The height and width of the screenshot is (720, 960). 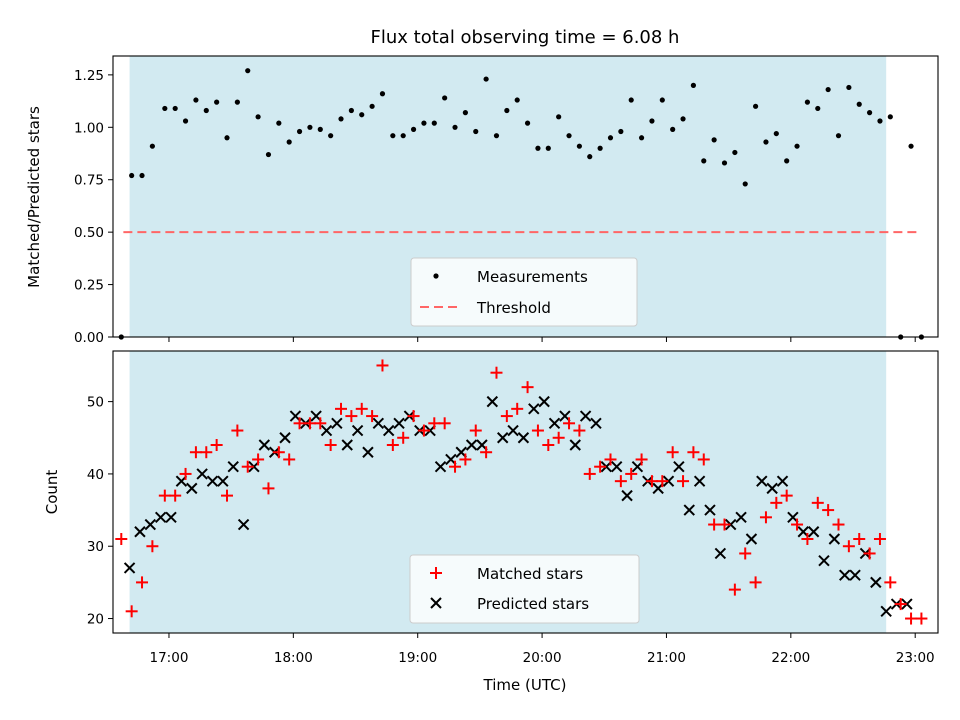 I want to click on y-tick-label: 1.25, so click(x=89, y=76).